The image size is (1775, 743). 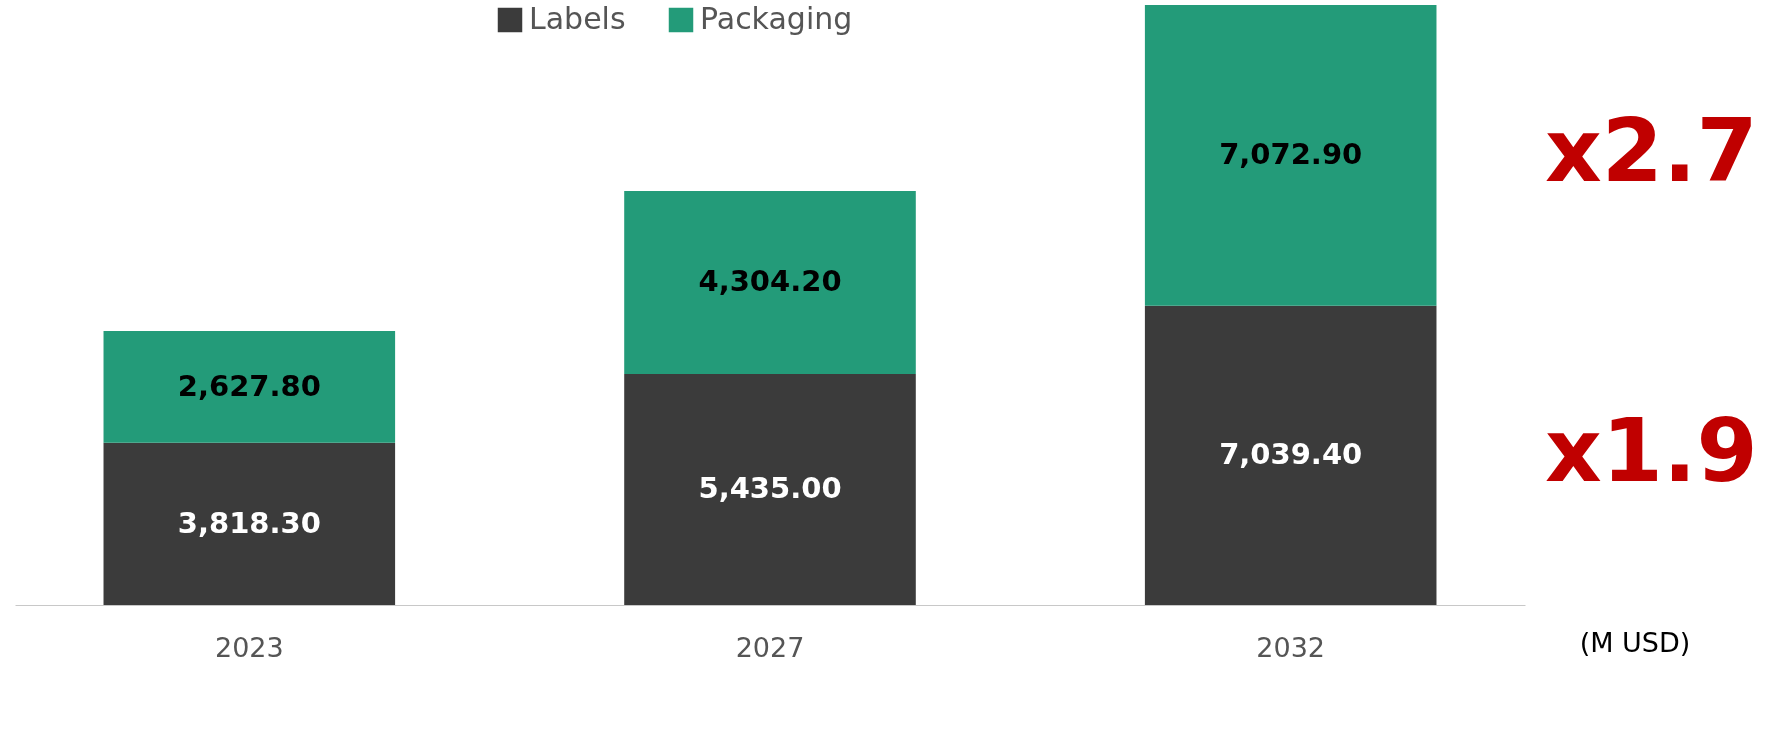 What do you see at coordinates (1651, 450) in the screenshot?
I see `text: x1.9` at bounding box center [1651, 450].